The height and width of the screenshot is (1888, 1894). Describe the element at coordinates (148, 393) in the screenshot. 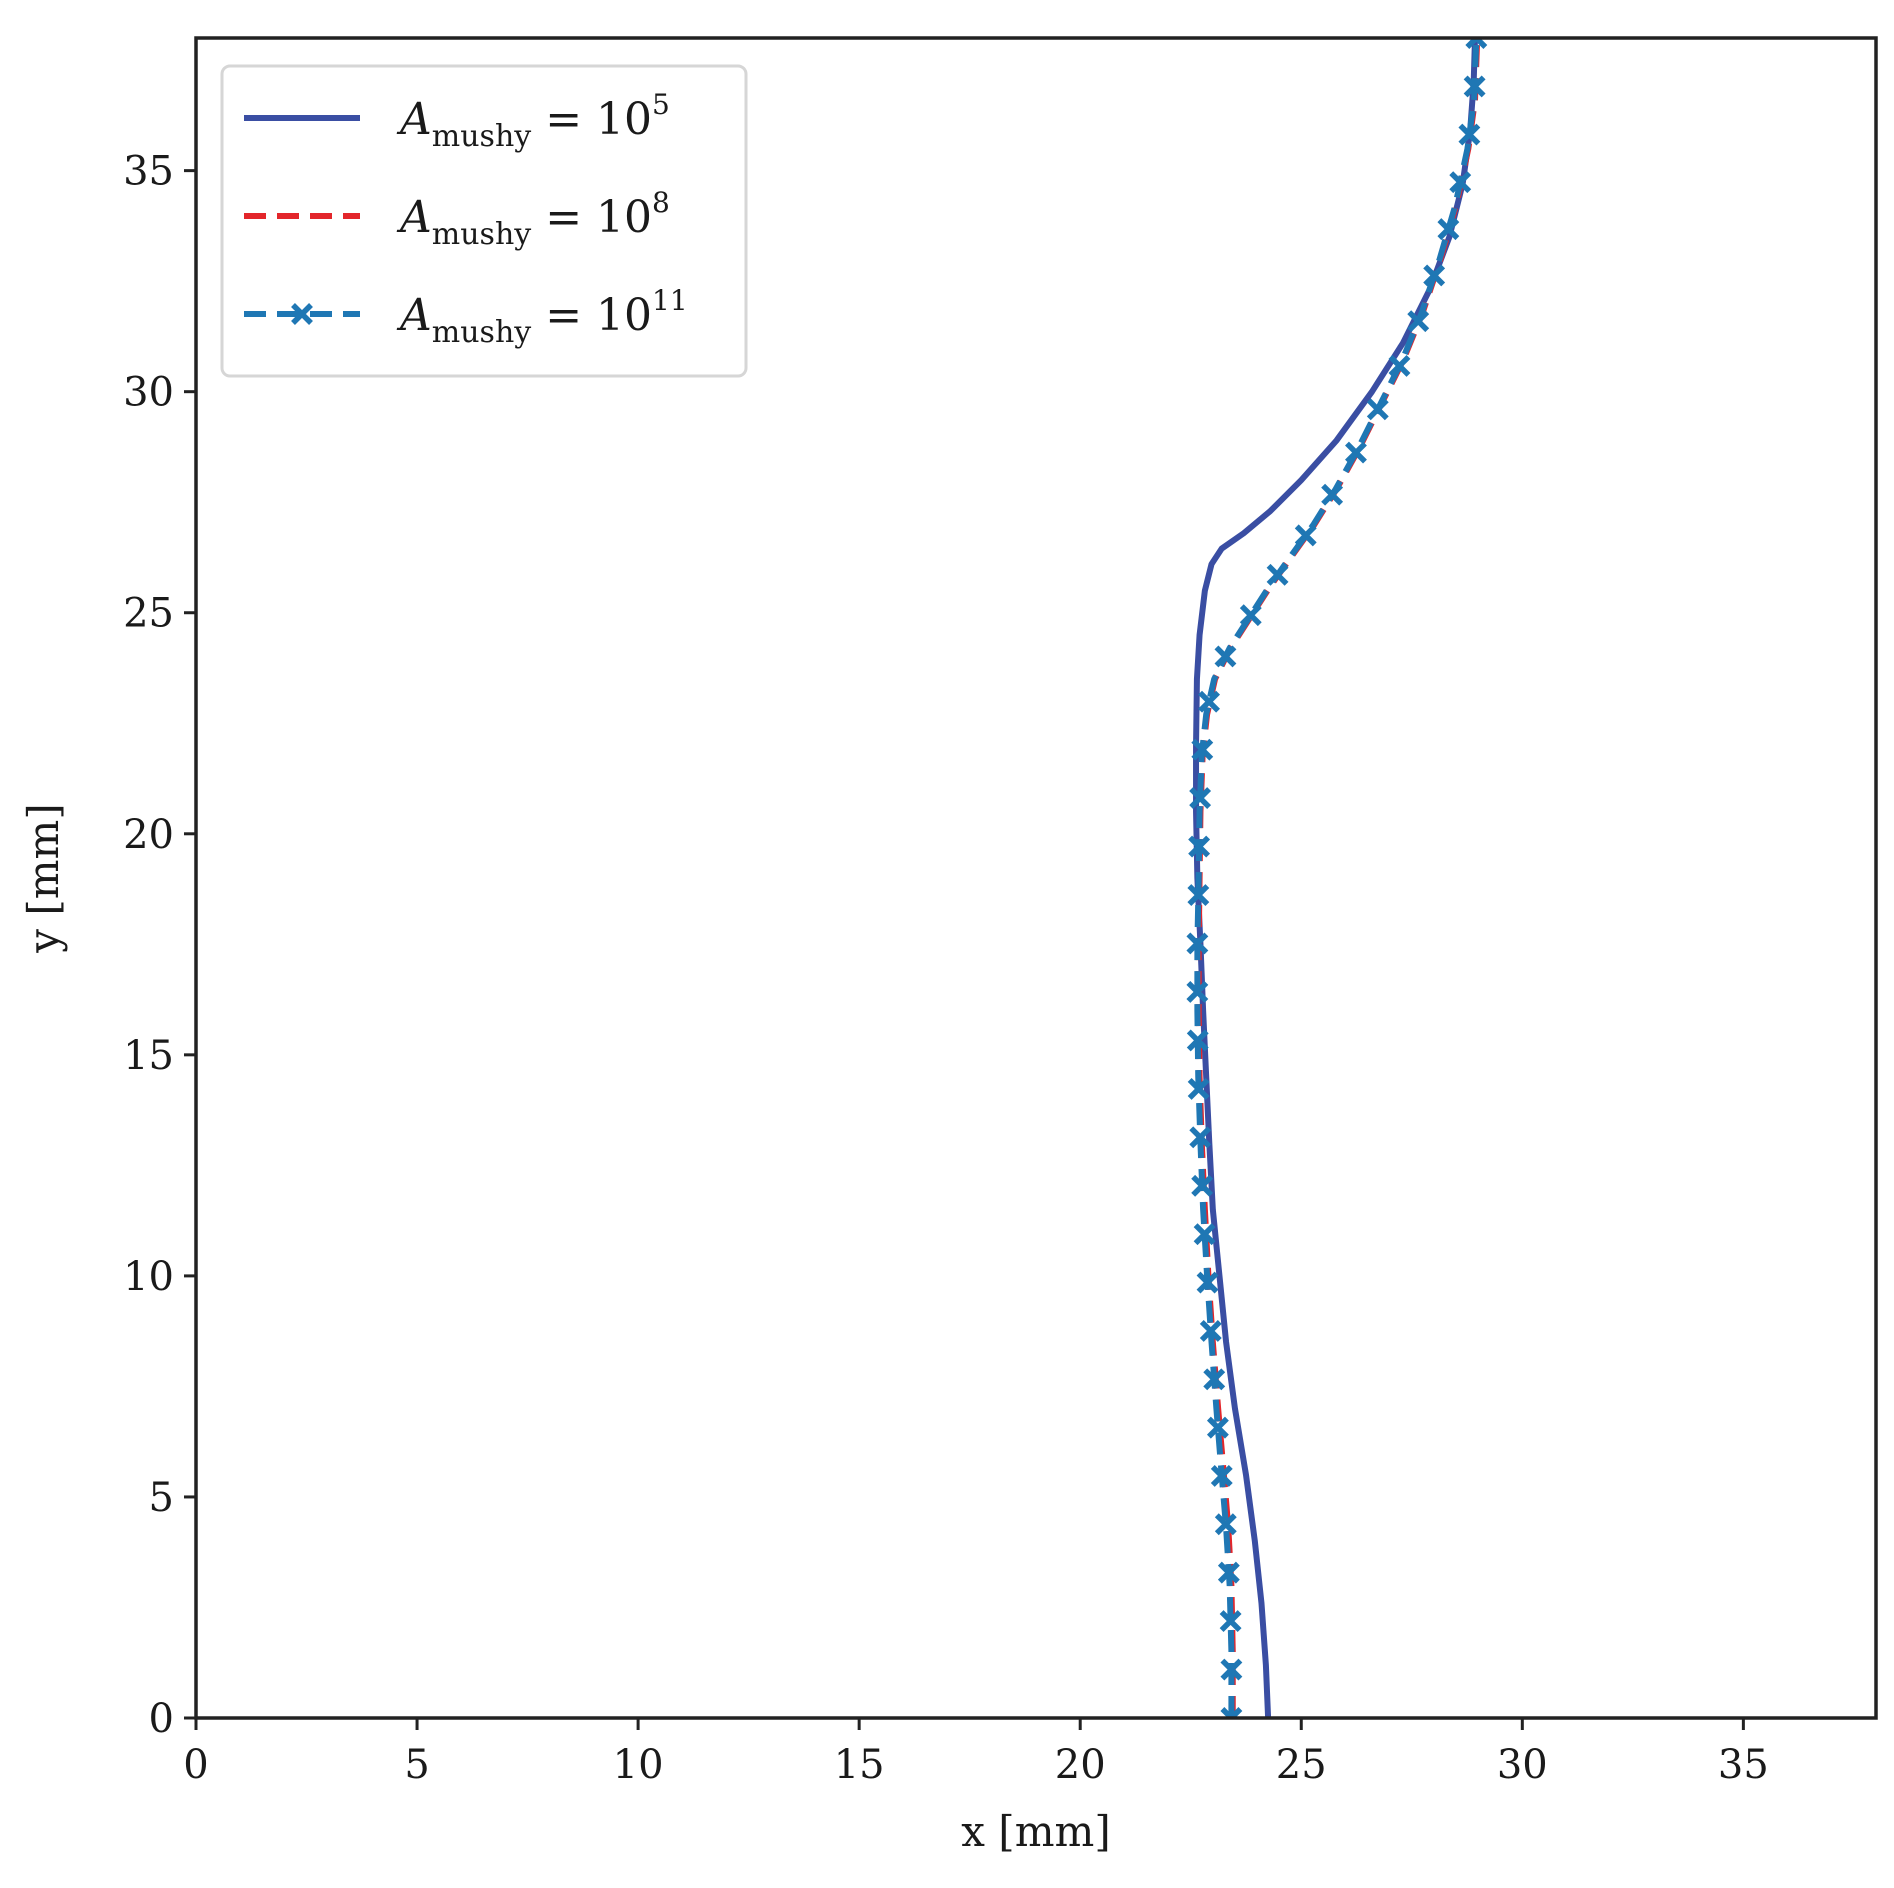

I see `y-tick-label: 30` at that location.